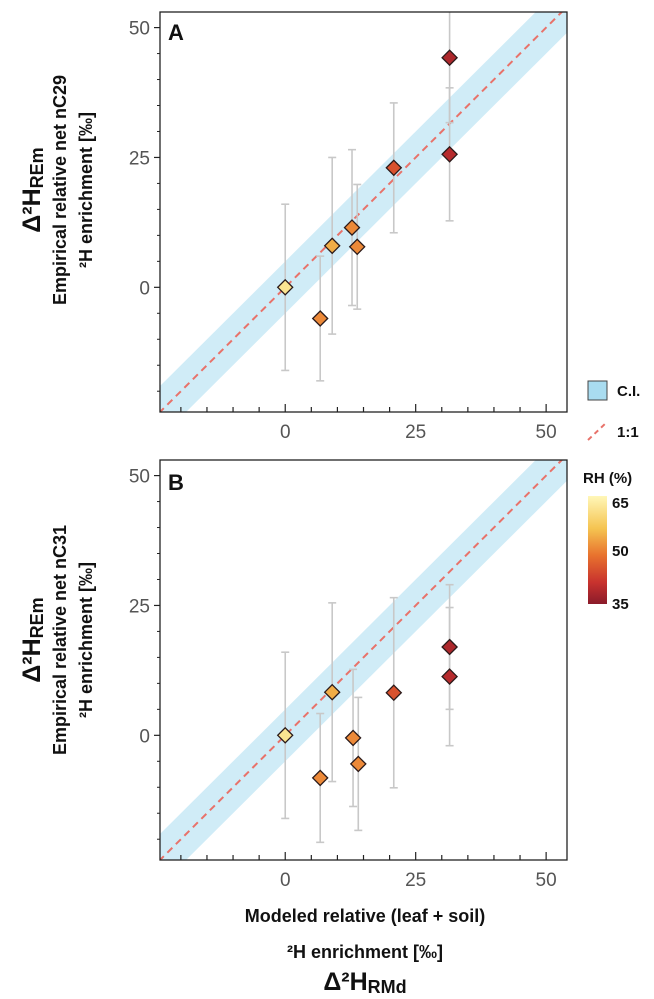 The image size is (654, 999). Describe the element at coordinates (597, 431) in the screenshot. I see `legend-line-swatch` at that location.